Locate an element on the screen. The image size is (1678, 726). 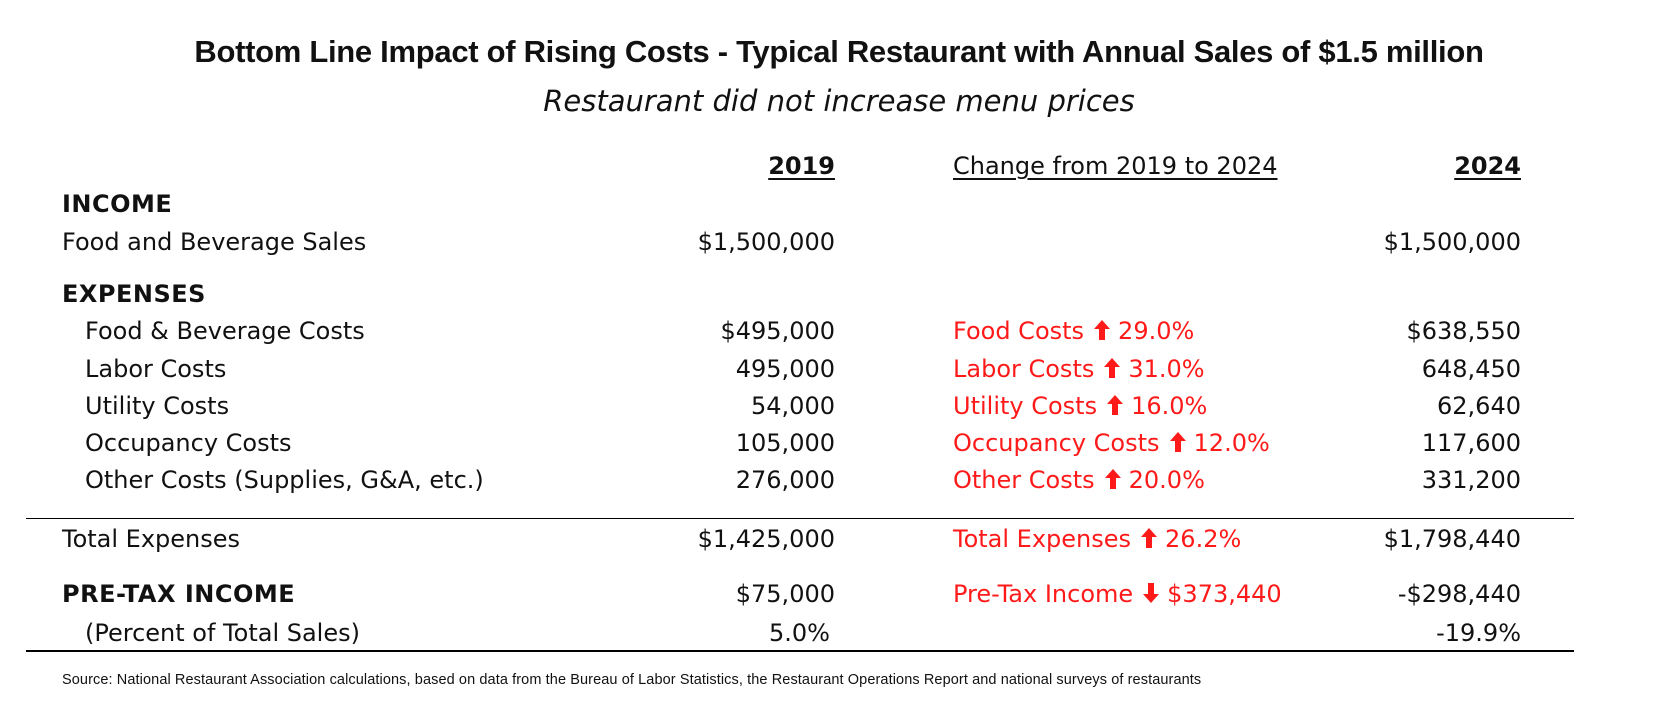
change-value: 16.0% is located at coordinates (1169, 406).